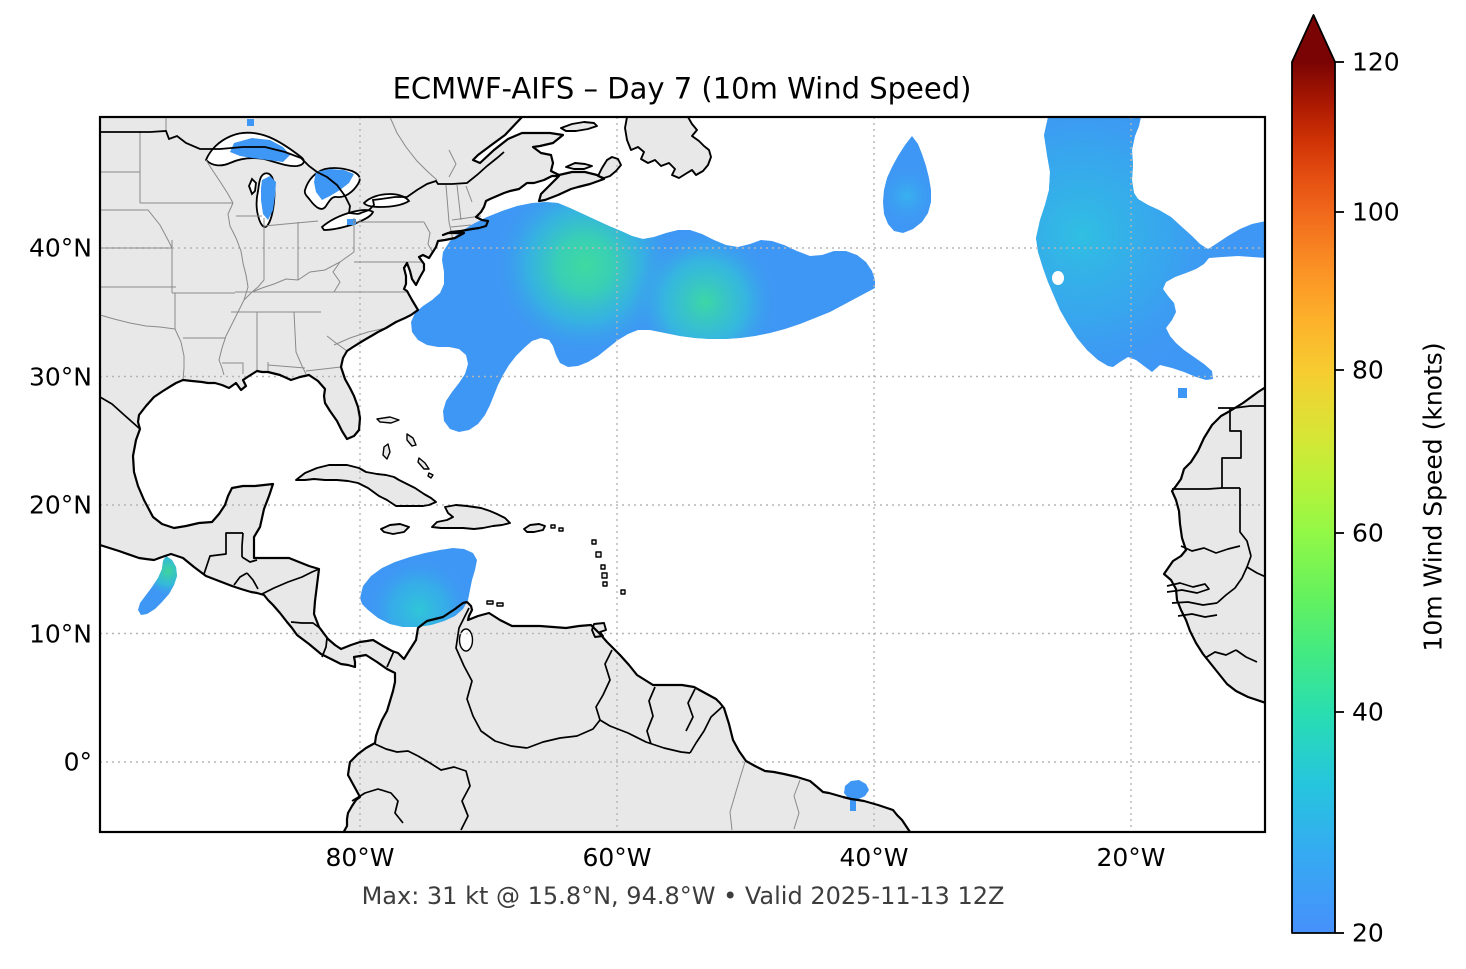 Image resolution: width=1466 pixels, height=969 pixels. Describe the element at coordinates (1376, 62) in the screenshot. I see `colorbar-tick-label-120: 120` at that location.